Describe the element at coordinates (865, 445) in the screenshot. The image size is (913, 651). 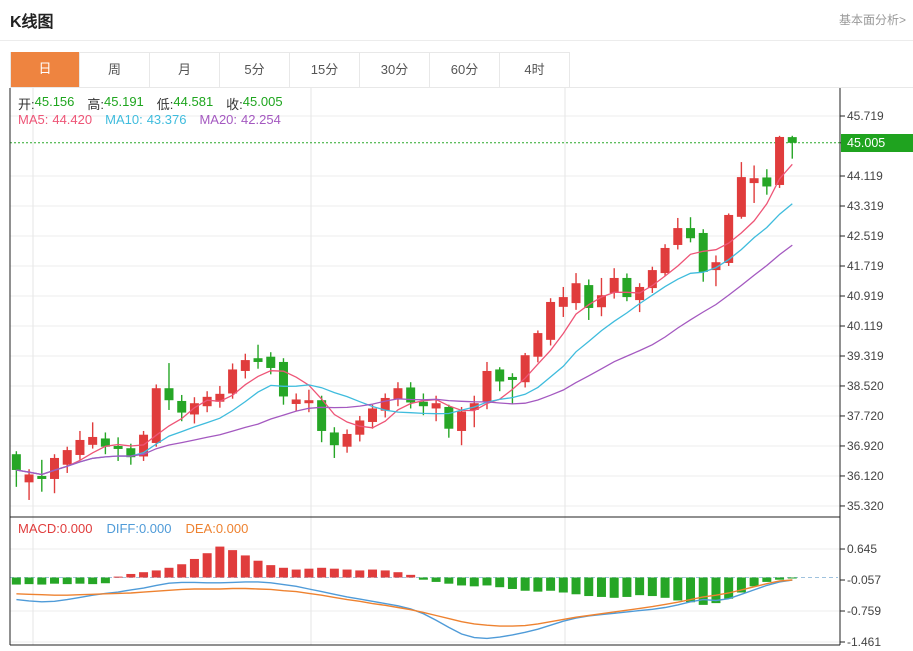
I see `price-tick-label: 36.920` at that location.